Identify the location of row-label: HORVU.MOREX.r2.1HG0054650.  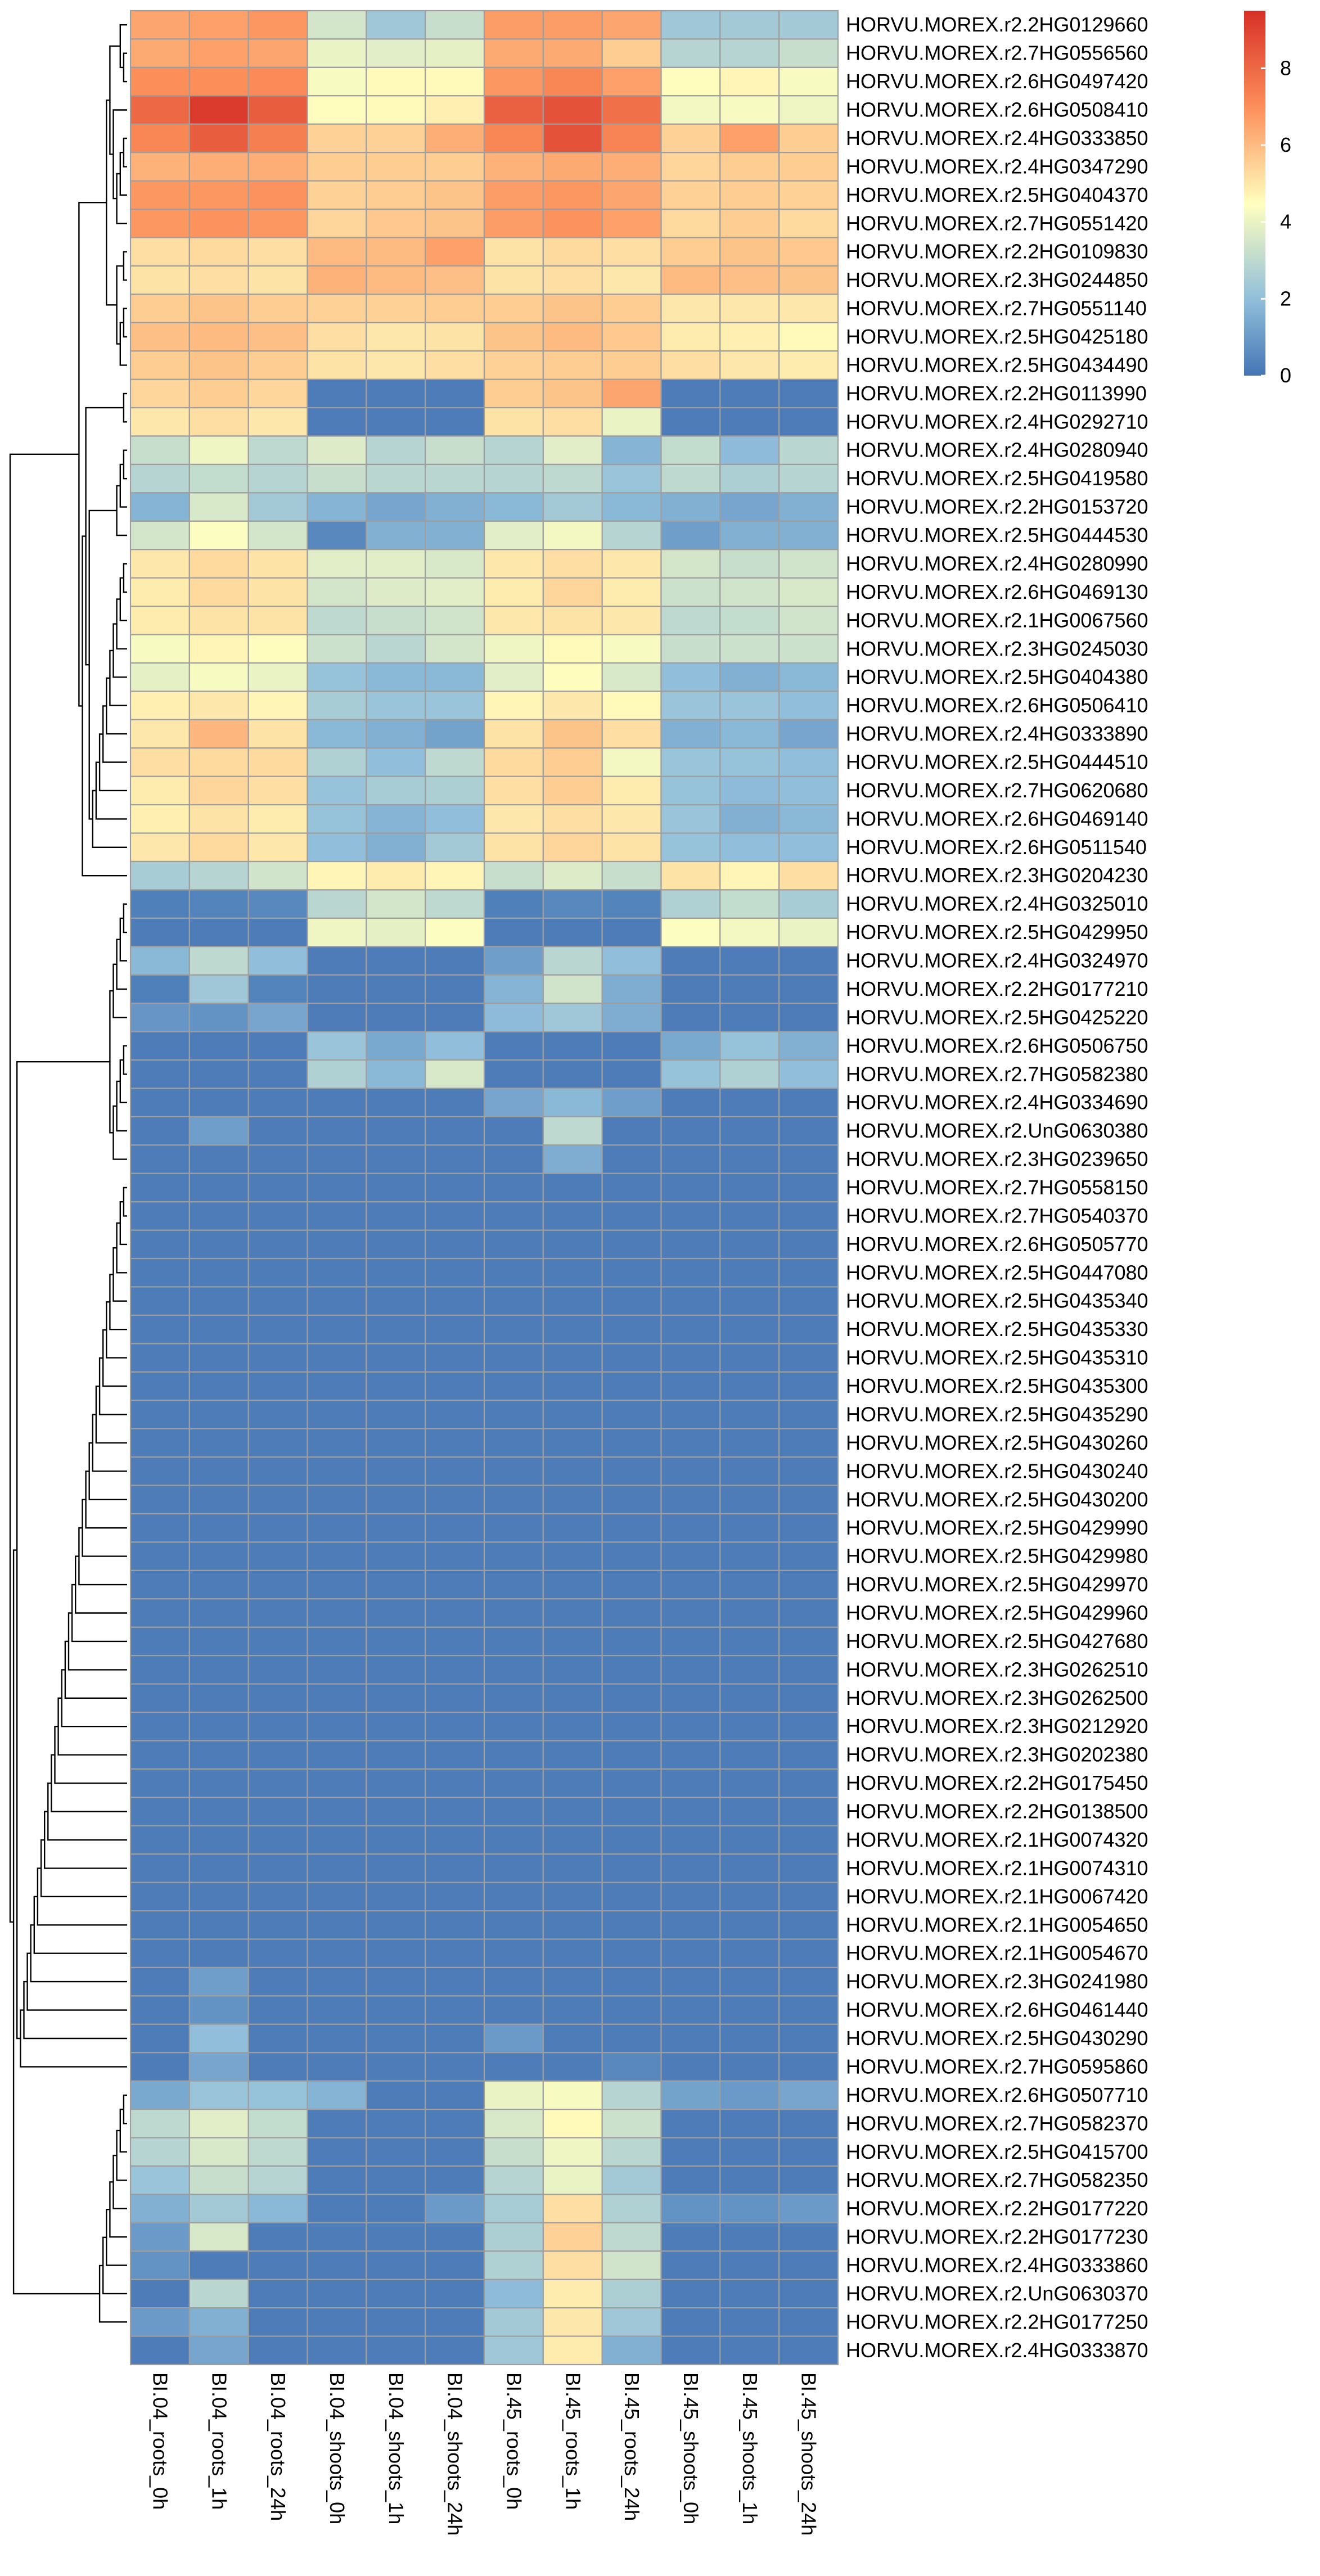
(997, 1924).